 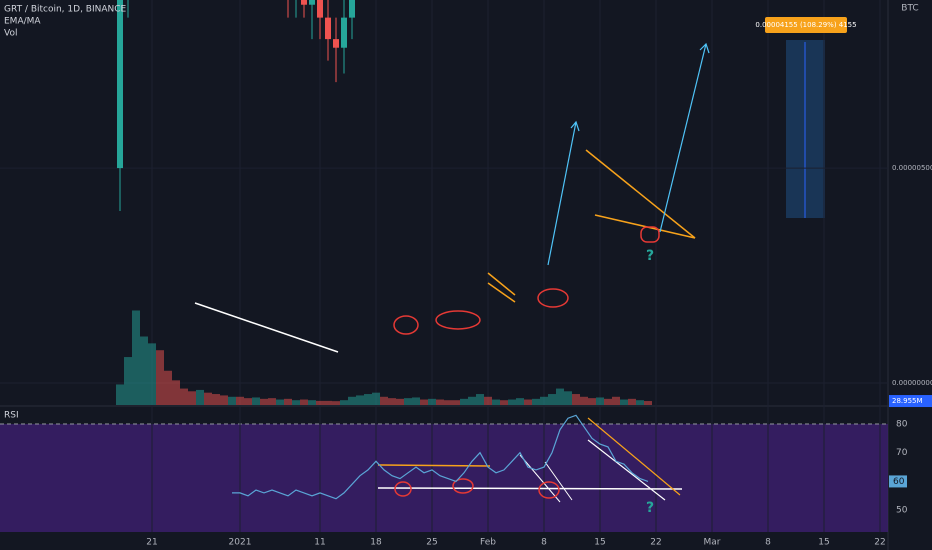 What do you see at coordinates (488, 543) in the screenshot?
I see `x-tick-label: Feb` at bounding box center [488, 543].